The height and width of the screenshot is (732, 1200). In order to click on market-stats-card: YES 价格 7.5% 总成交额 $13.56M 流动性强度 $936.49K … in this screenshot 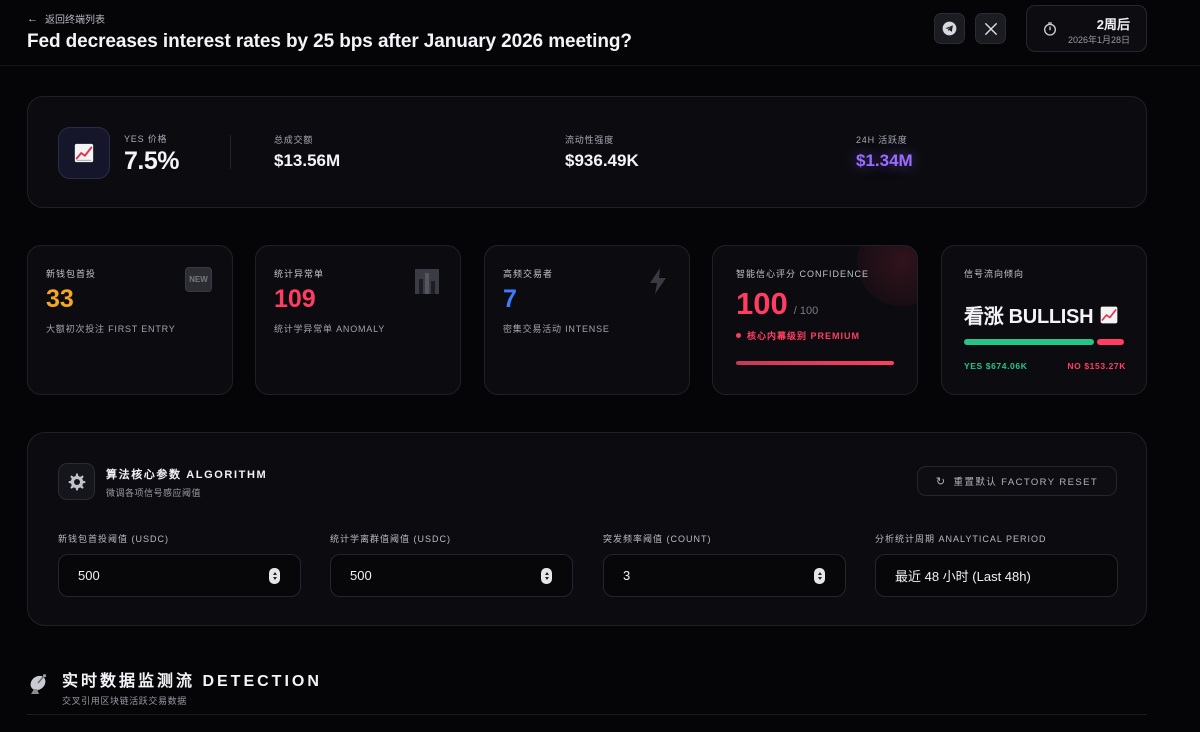, I will do `click(587, 152)`.